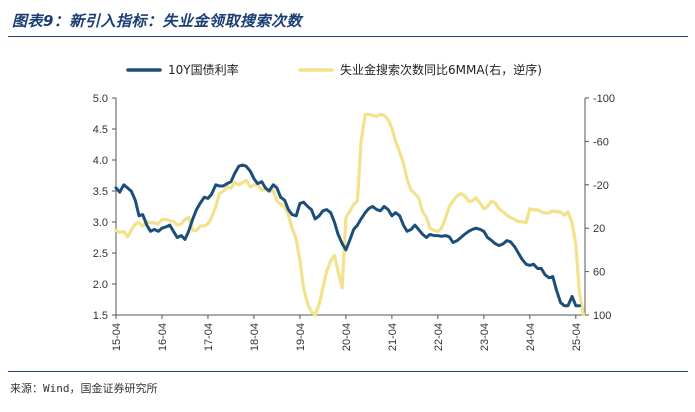 The height and width of the screenshot is (412, 695). I want to click on x-tick-label: 22-04, so click(439, 337).